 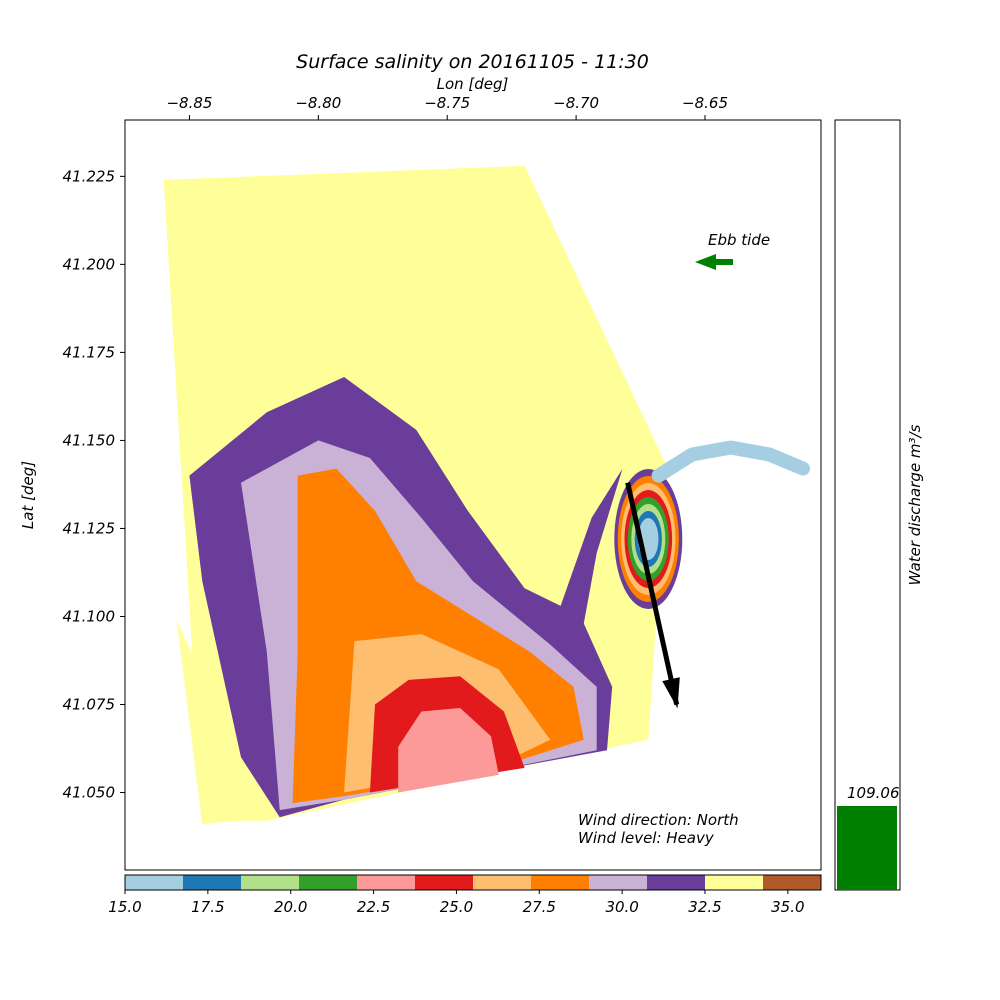 What do you see at coordinates (447, 103) in the screenshot?
I see `x-tick-label: −8.75` at bounding box center [447, 103].